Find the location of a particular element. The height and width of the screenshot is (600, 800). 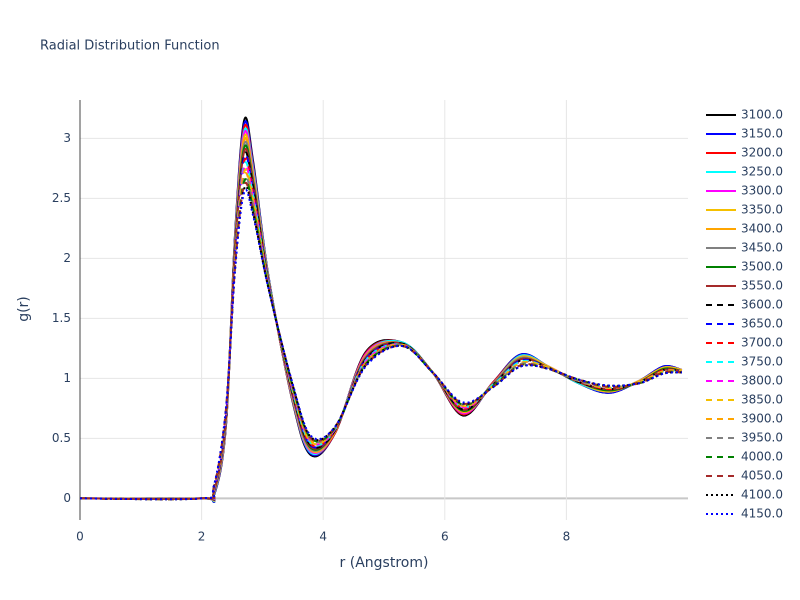

legend-label: 3250.0 is located at coordinates (762, 172).